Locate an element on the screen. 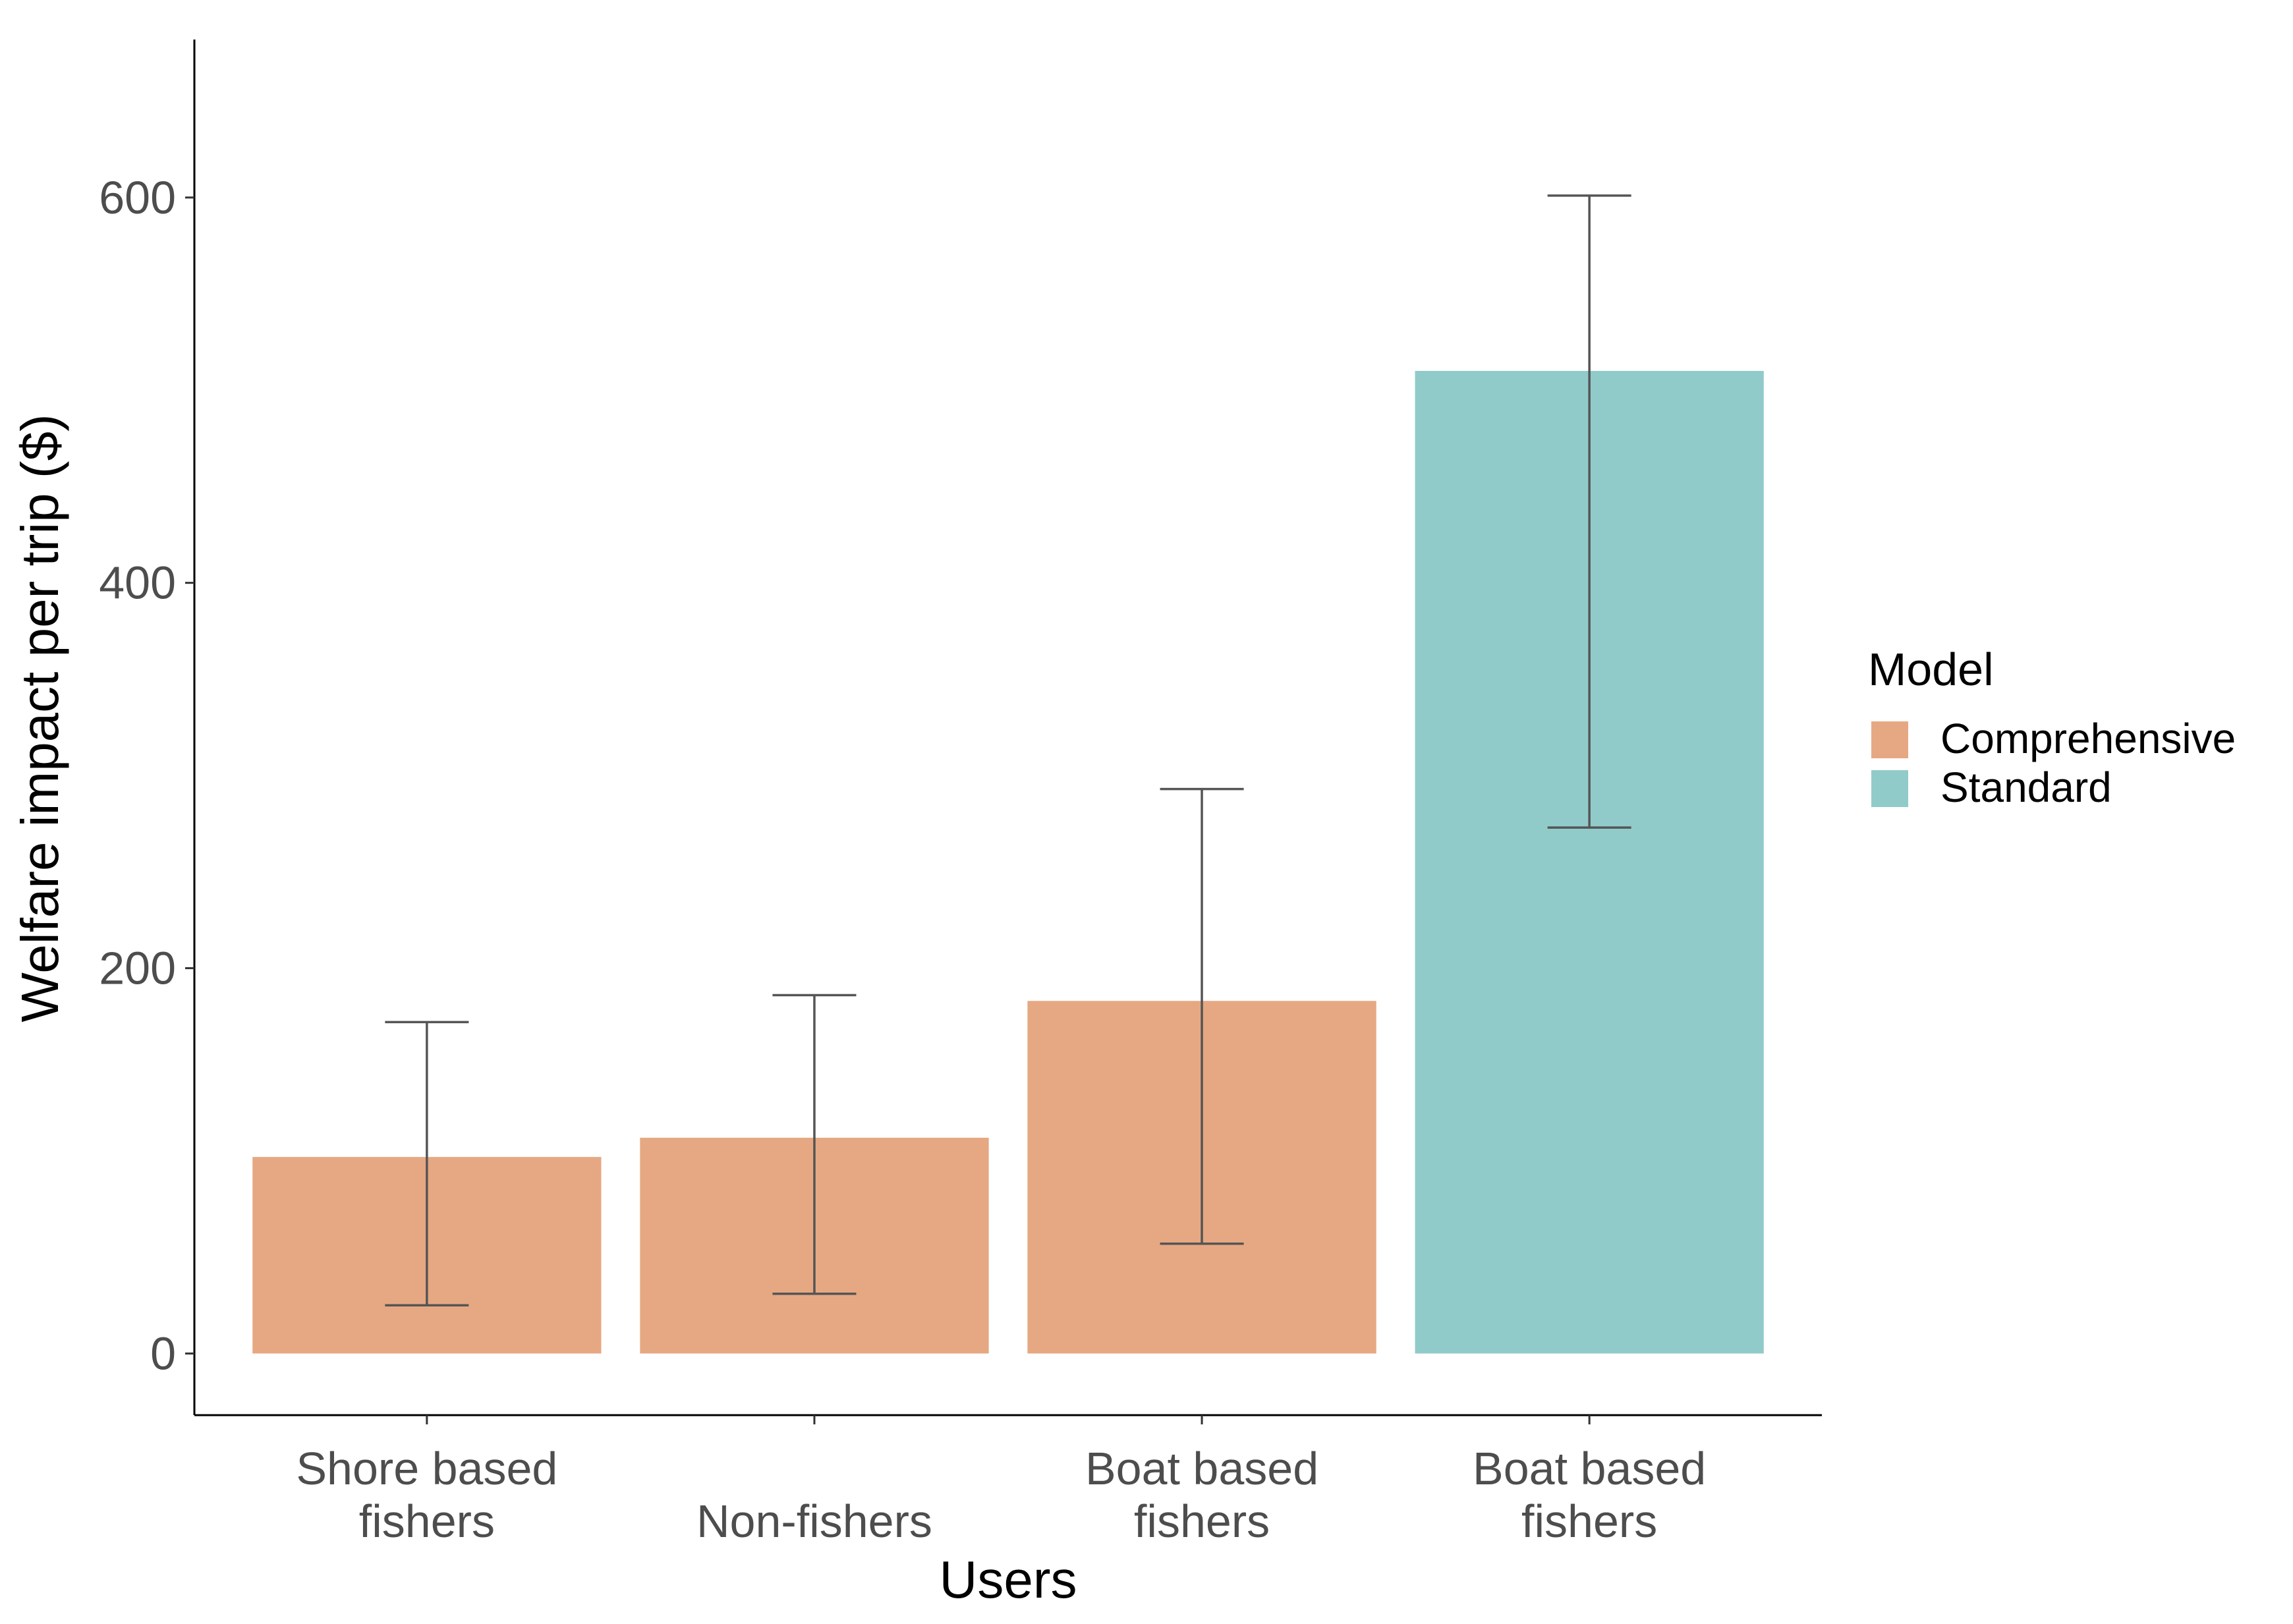 The width and height of the screenshot is (2293, 1624). y-axis-title: Welfare impact per trip ($) is located at coordinates (40, 718).